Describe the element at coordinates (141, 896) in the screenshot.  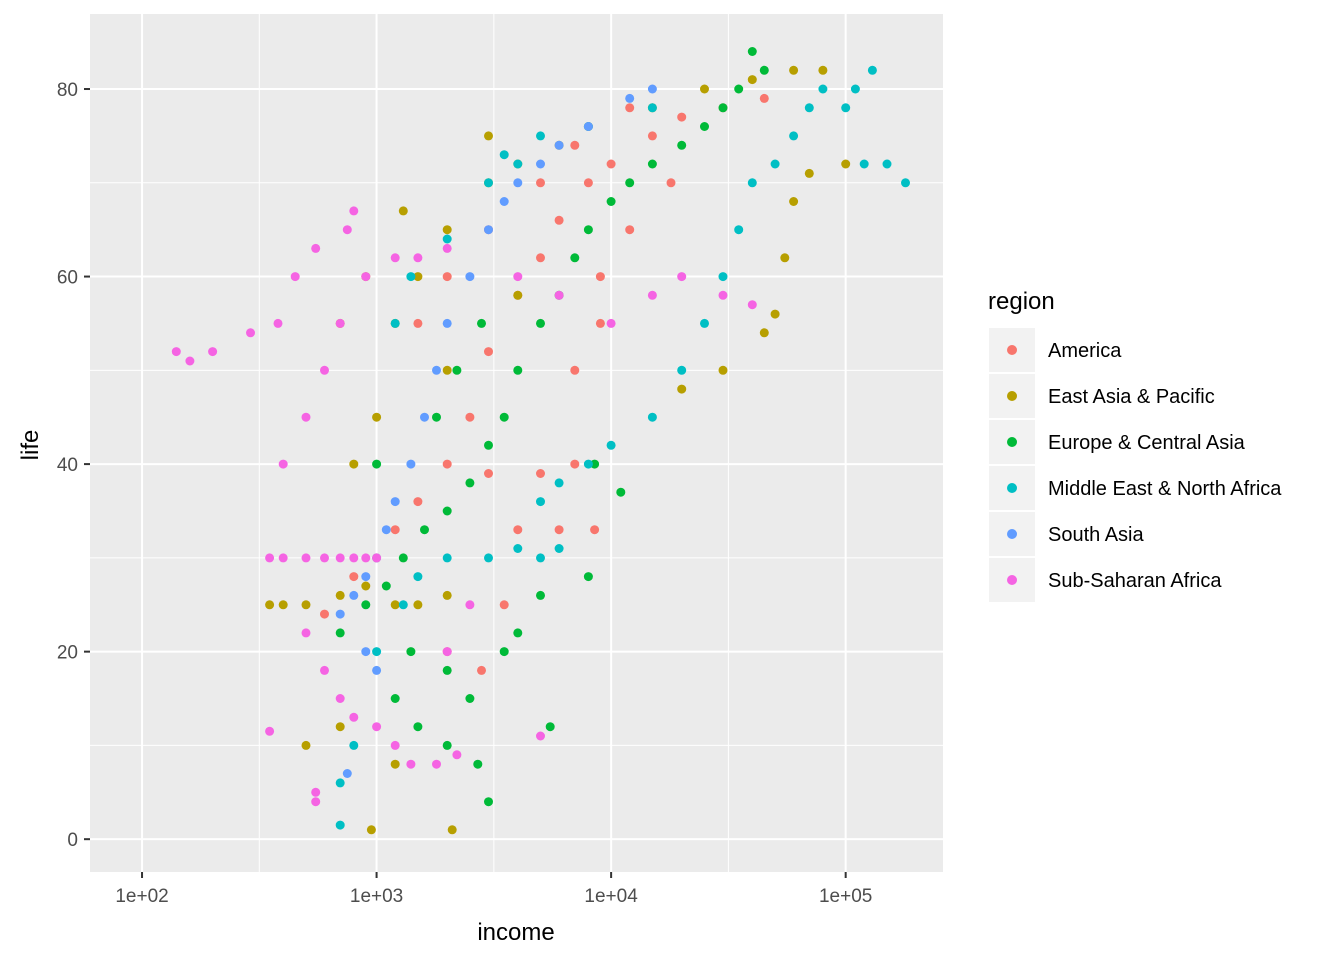
I see `x-tick-label: 1e+02` at that location.